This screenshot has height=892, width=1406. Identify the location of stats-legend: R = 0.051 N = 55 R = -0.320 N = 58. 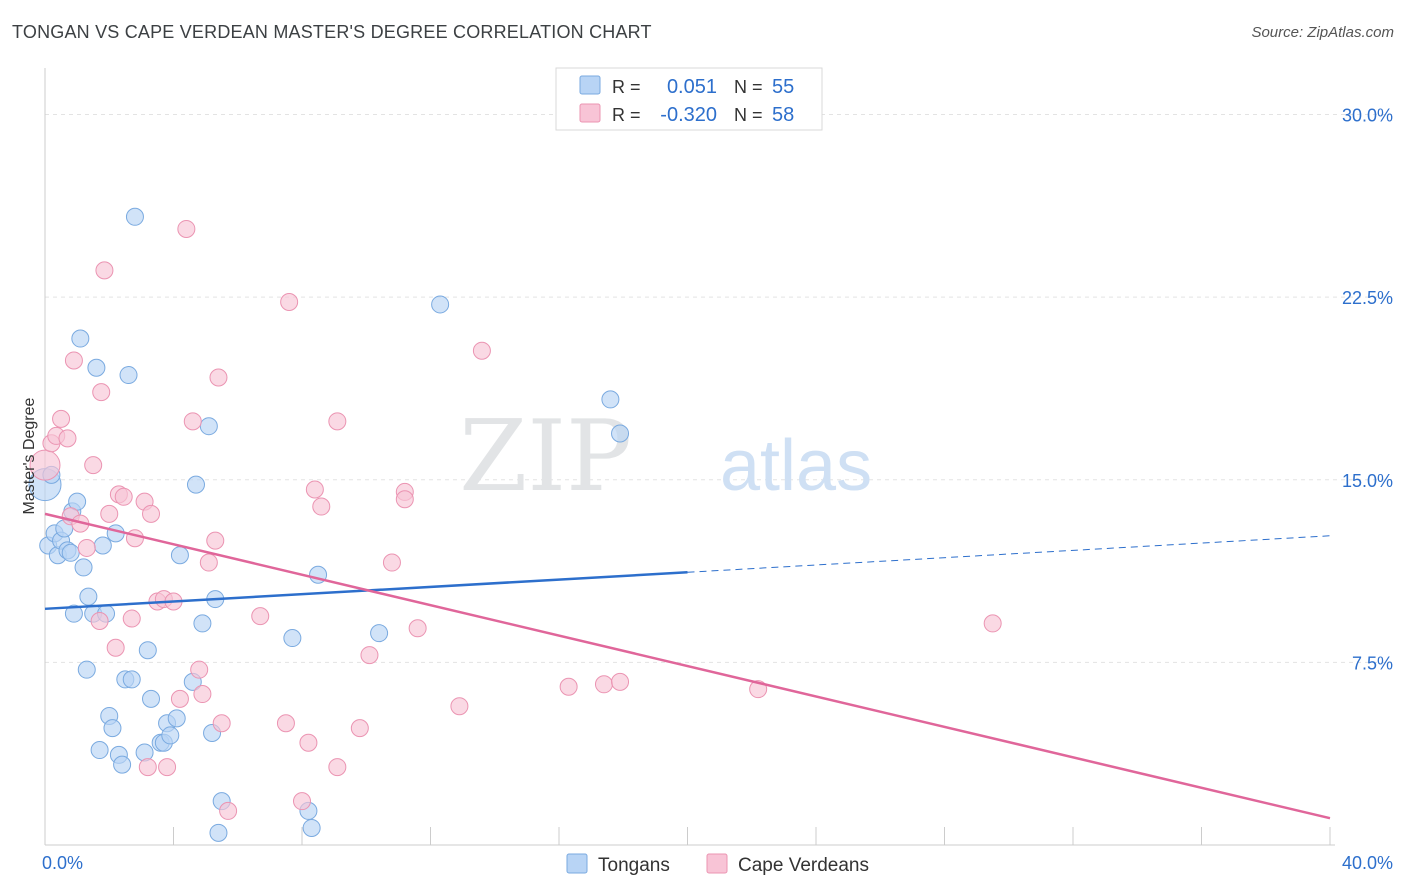
(689, 99).